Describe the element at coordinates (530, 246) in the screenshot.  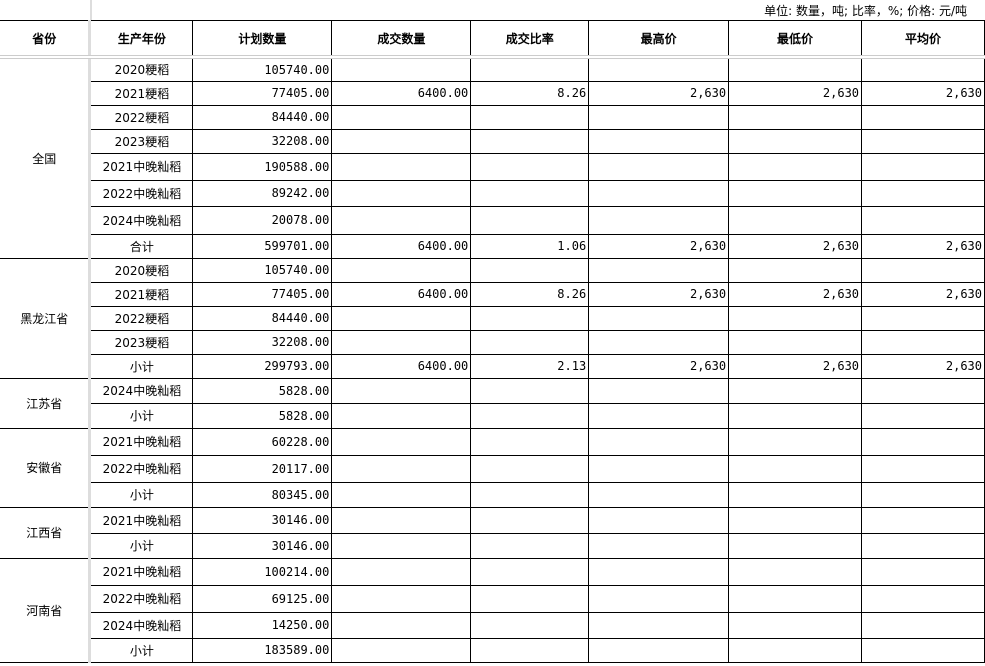
I see `value-cell: 1.06` at that location.